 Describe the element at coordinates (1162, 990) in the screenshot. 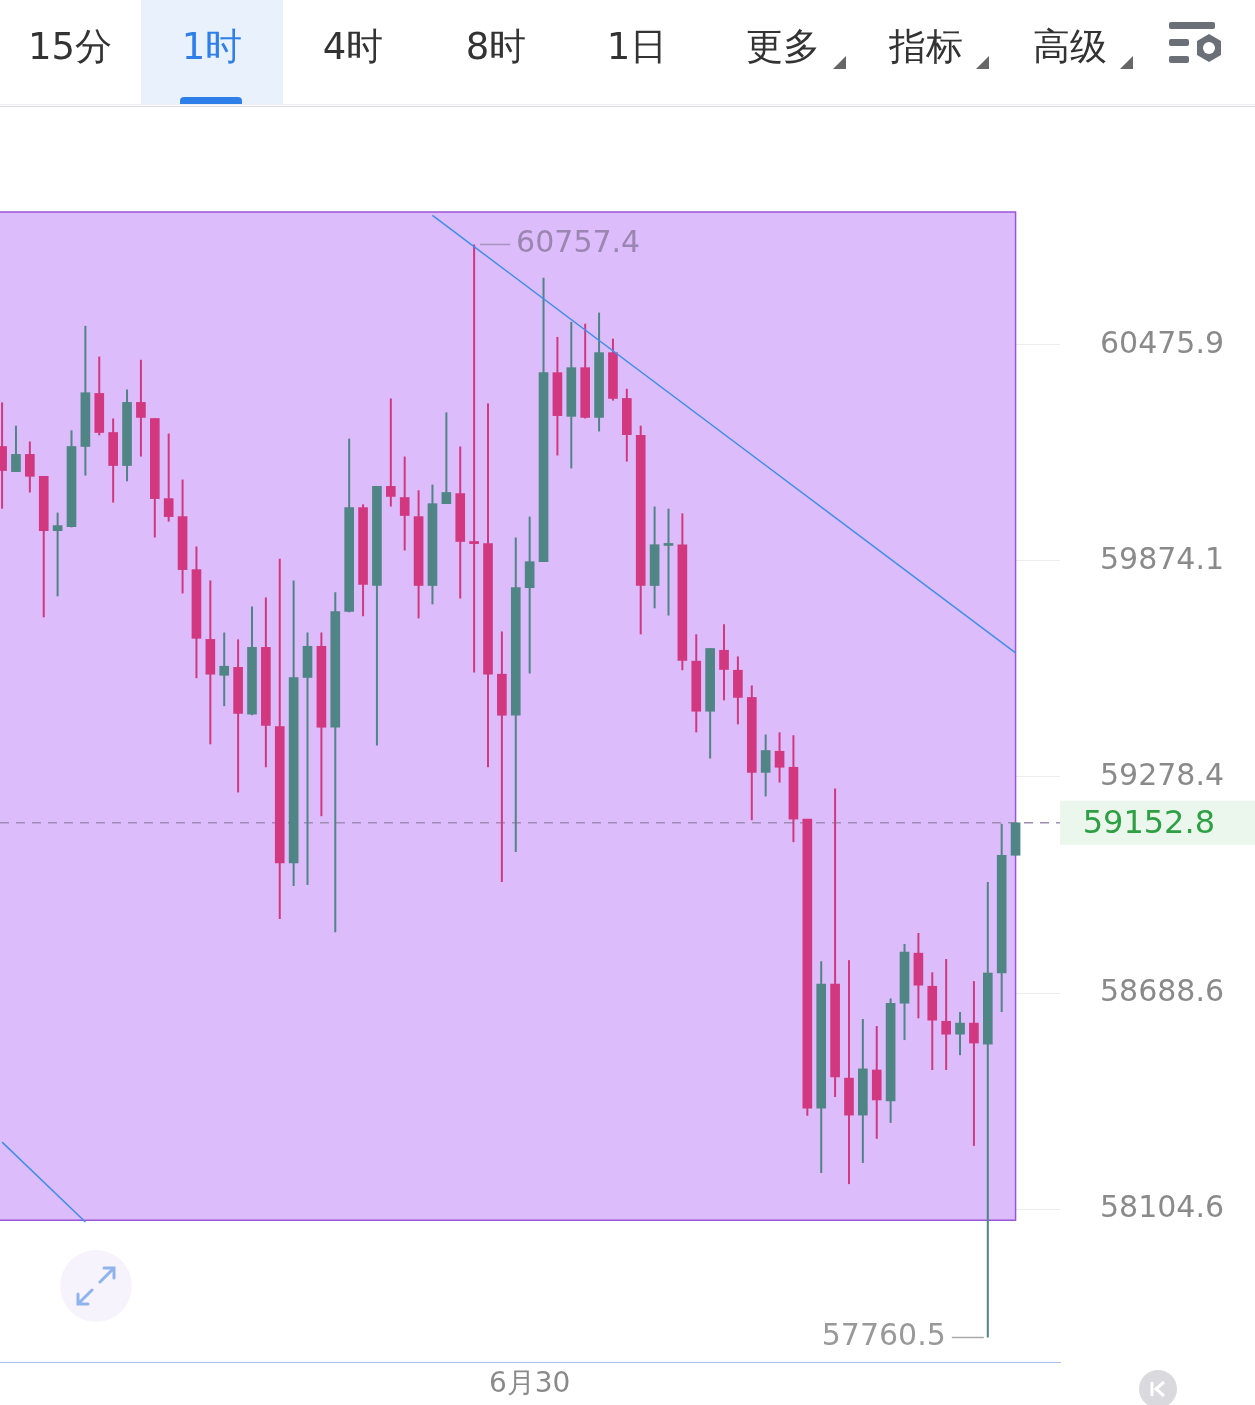

I see `y-tick-label: 58688.6` at that location.